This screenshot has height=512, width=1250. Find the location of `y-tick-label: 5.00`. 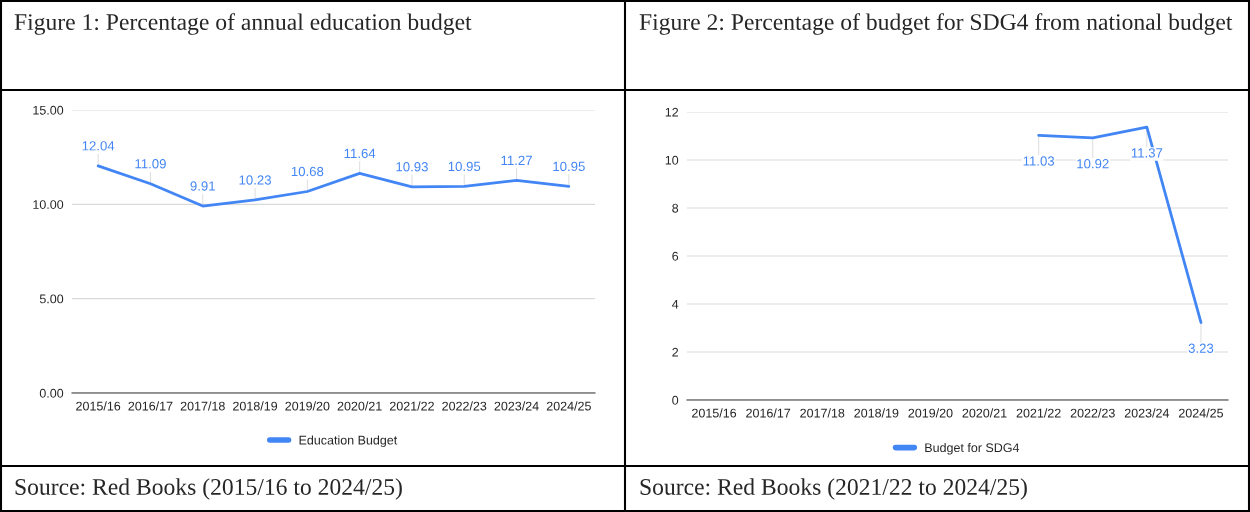

y-tick-label: 5.00 is located at coordinates (51, 299).